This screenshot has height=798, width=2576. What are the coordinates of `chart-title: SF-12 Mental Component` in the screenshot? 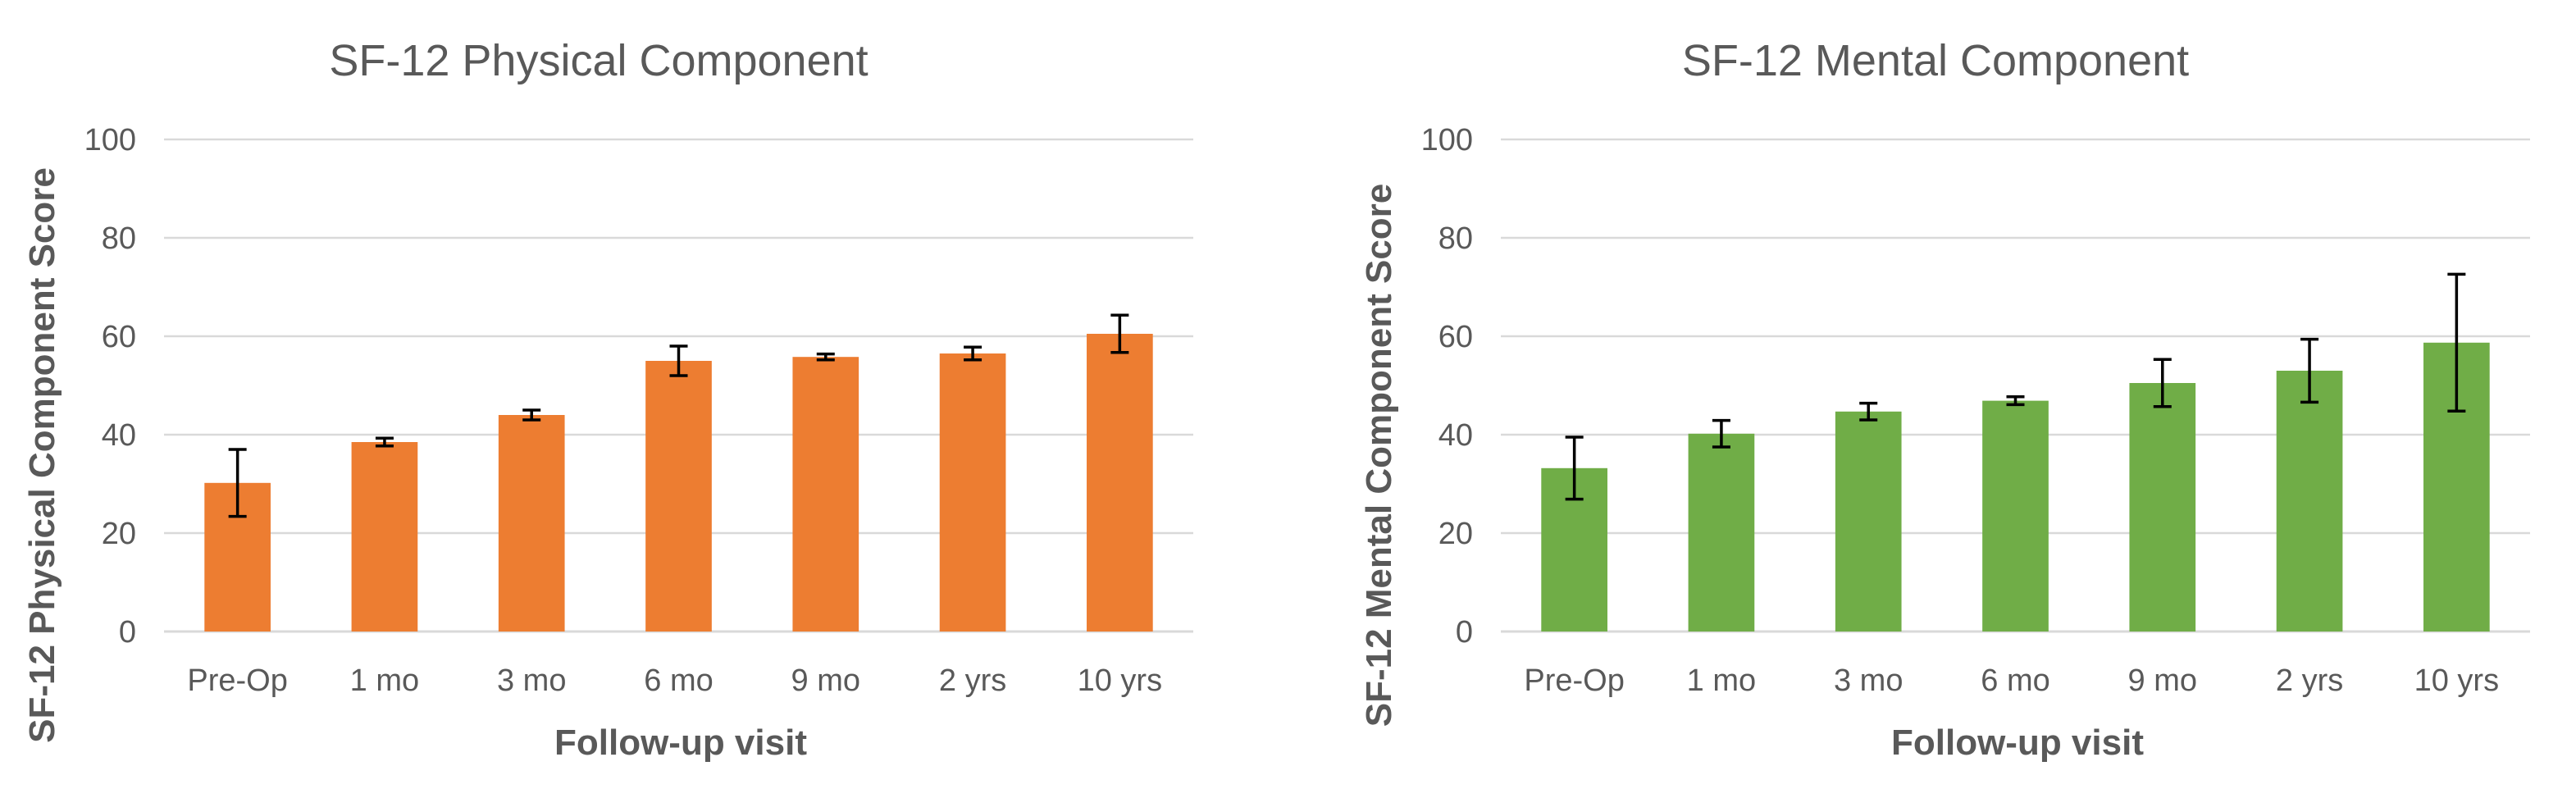 It's located at (1935, 60).